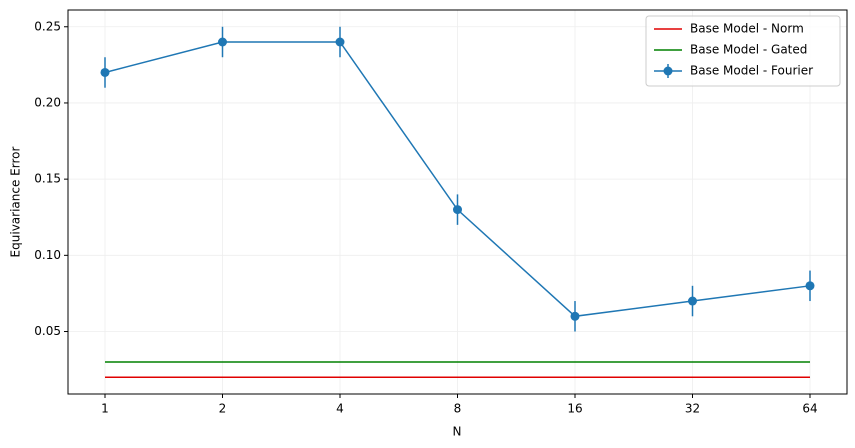  Describe the element at coordinates (747, 29) in the screenshot. I see `legend-label: Base Model - Norm` at that location.